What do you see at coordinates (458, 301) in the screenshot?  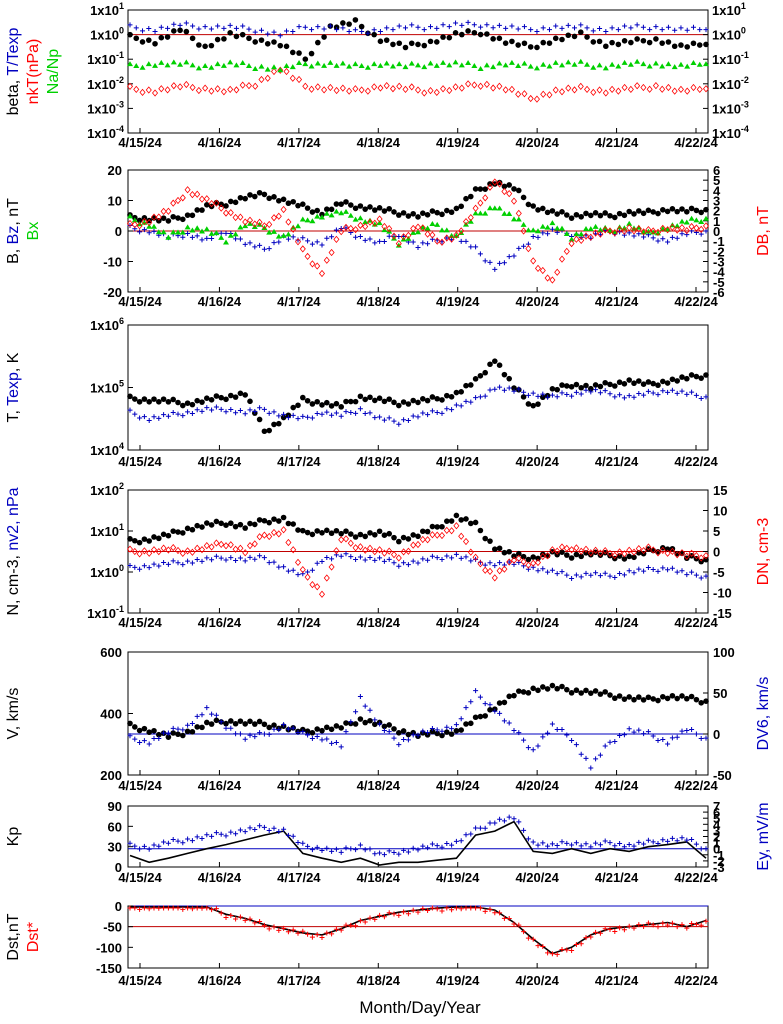 I see `panel-1-xtick-label: 4/19/24` at bounding box center [458, 301].